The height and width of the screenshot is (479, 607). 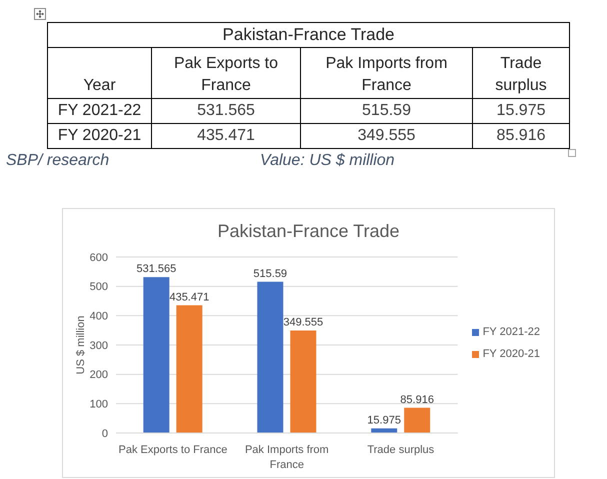 I want to click on legend-label: FY 2021-22, so click(x=511, y=332).